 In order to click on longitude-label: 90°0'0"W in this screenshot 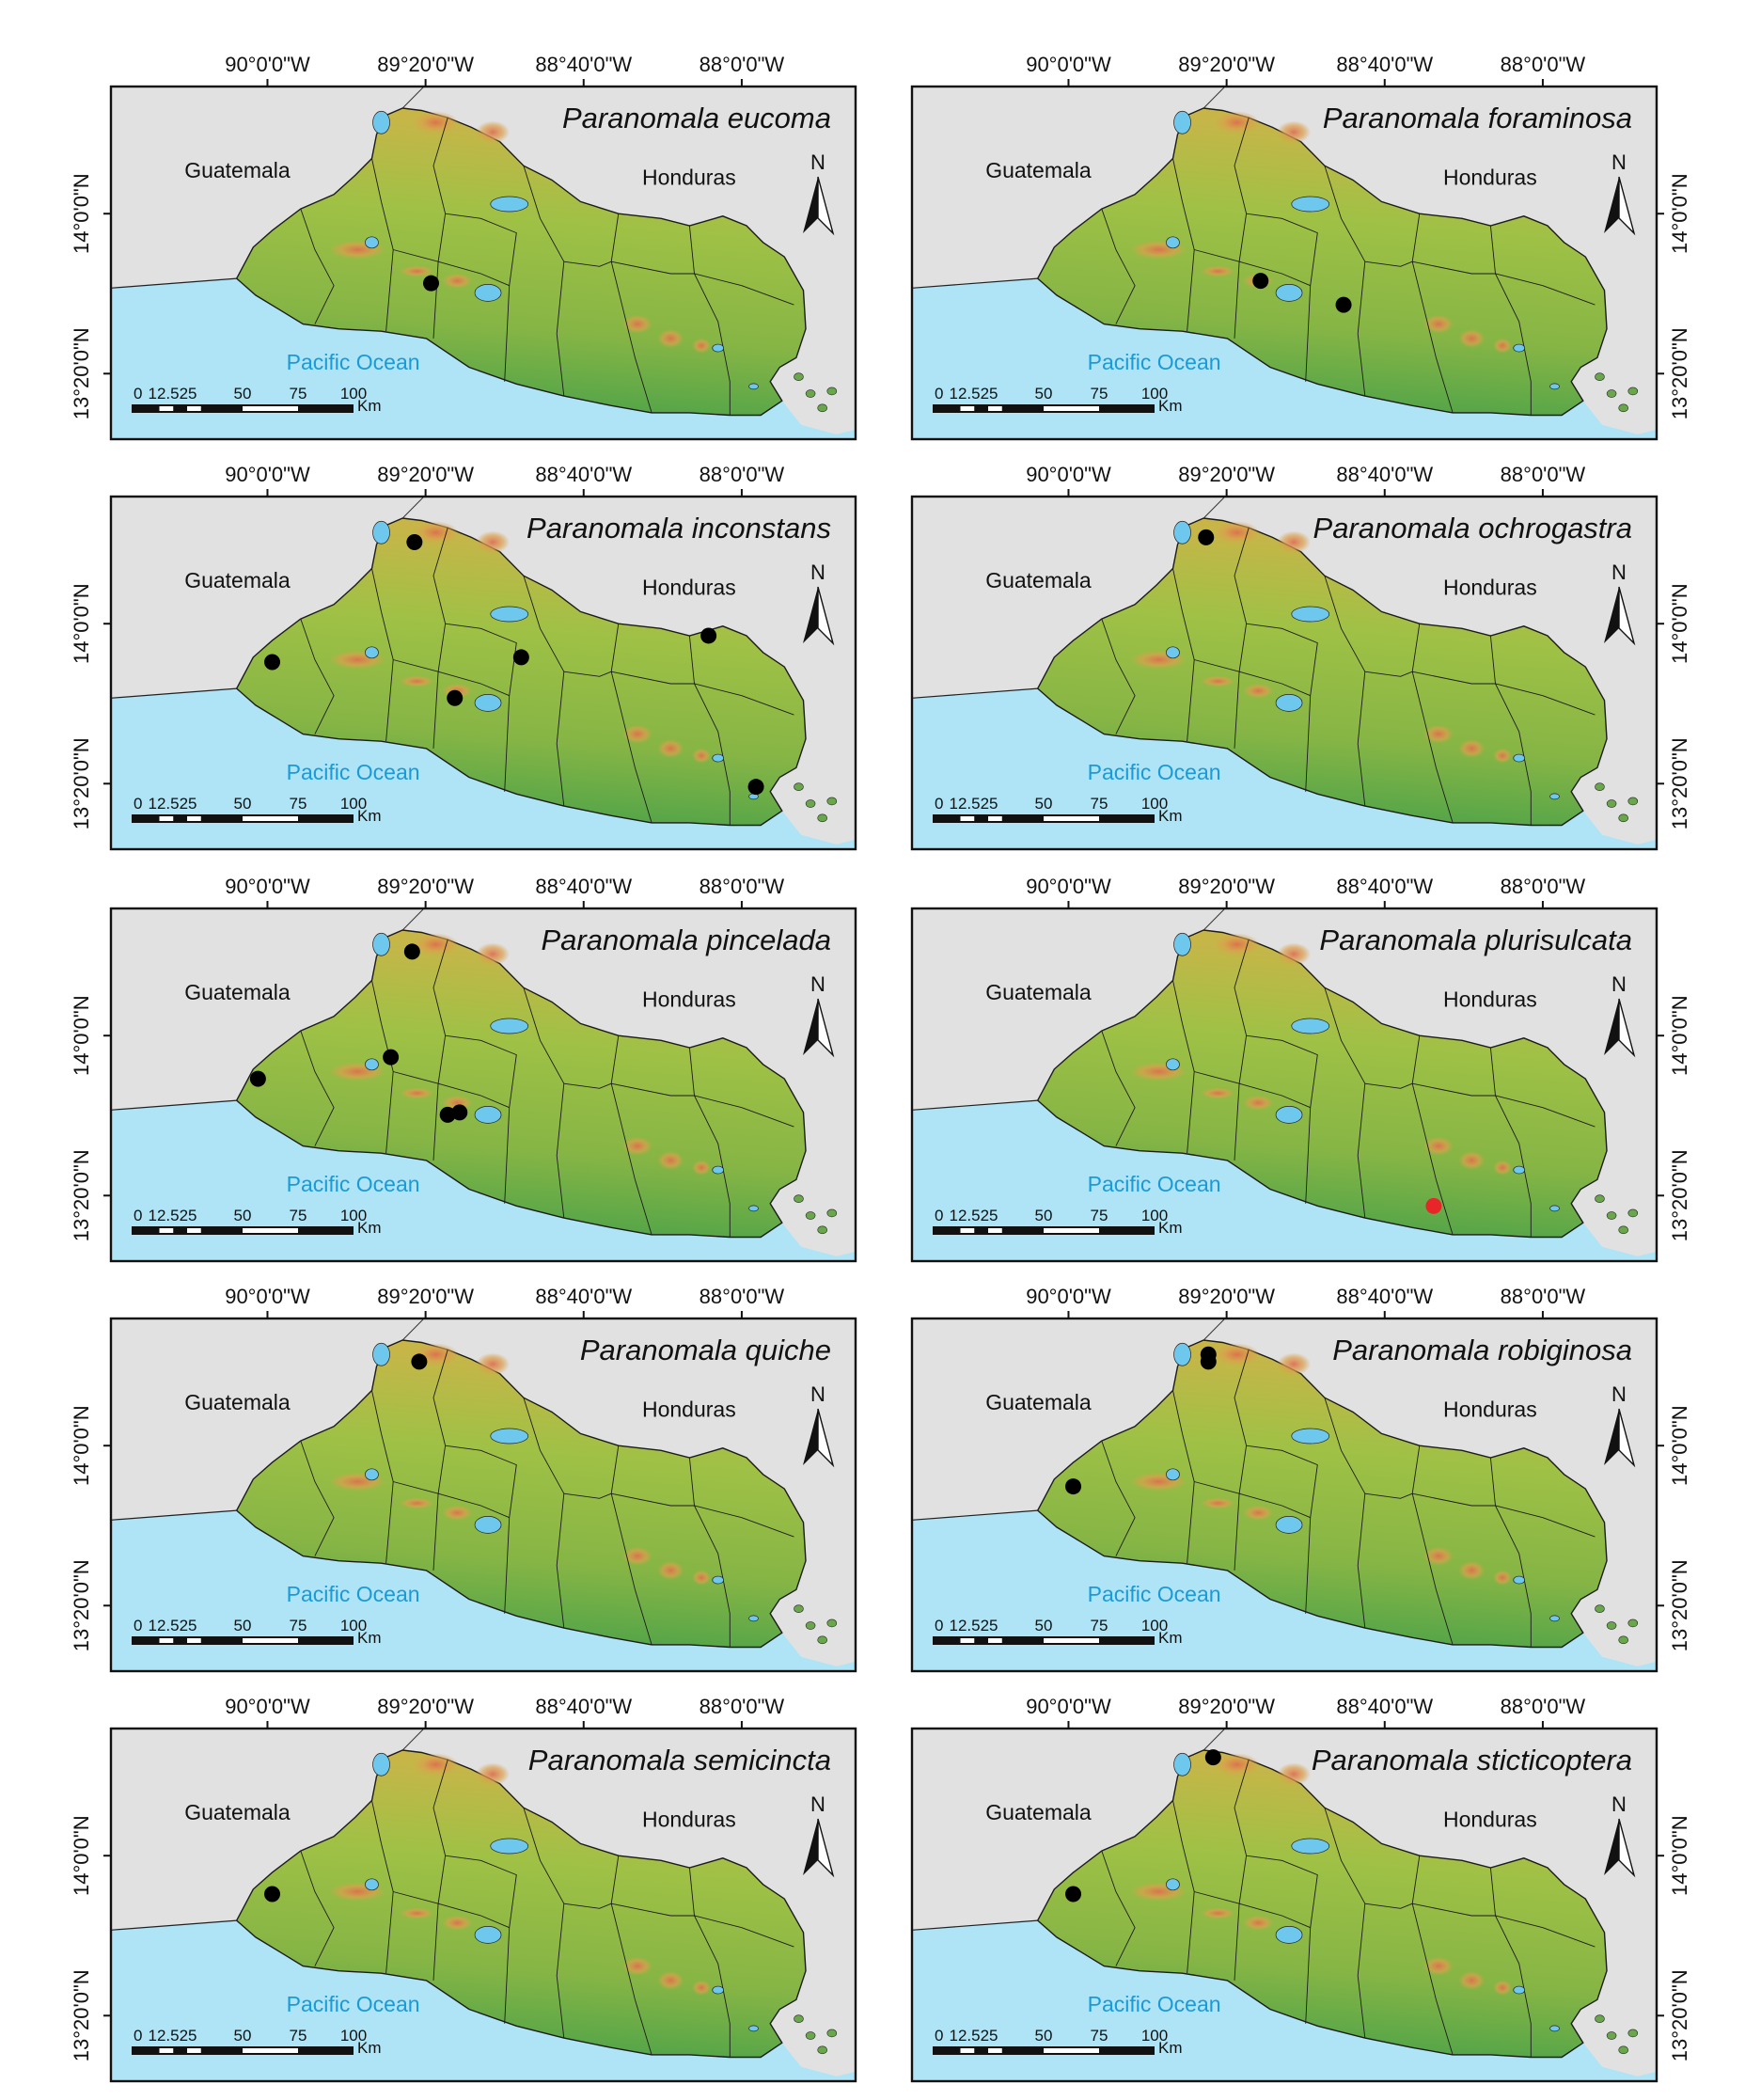, I will do `click(267, 886)`.